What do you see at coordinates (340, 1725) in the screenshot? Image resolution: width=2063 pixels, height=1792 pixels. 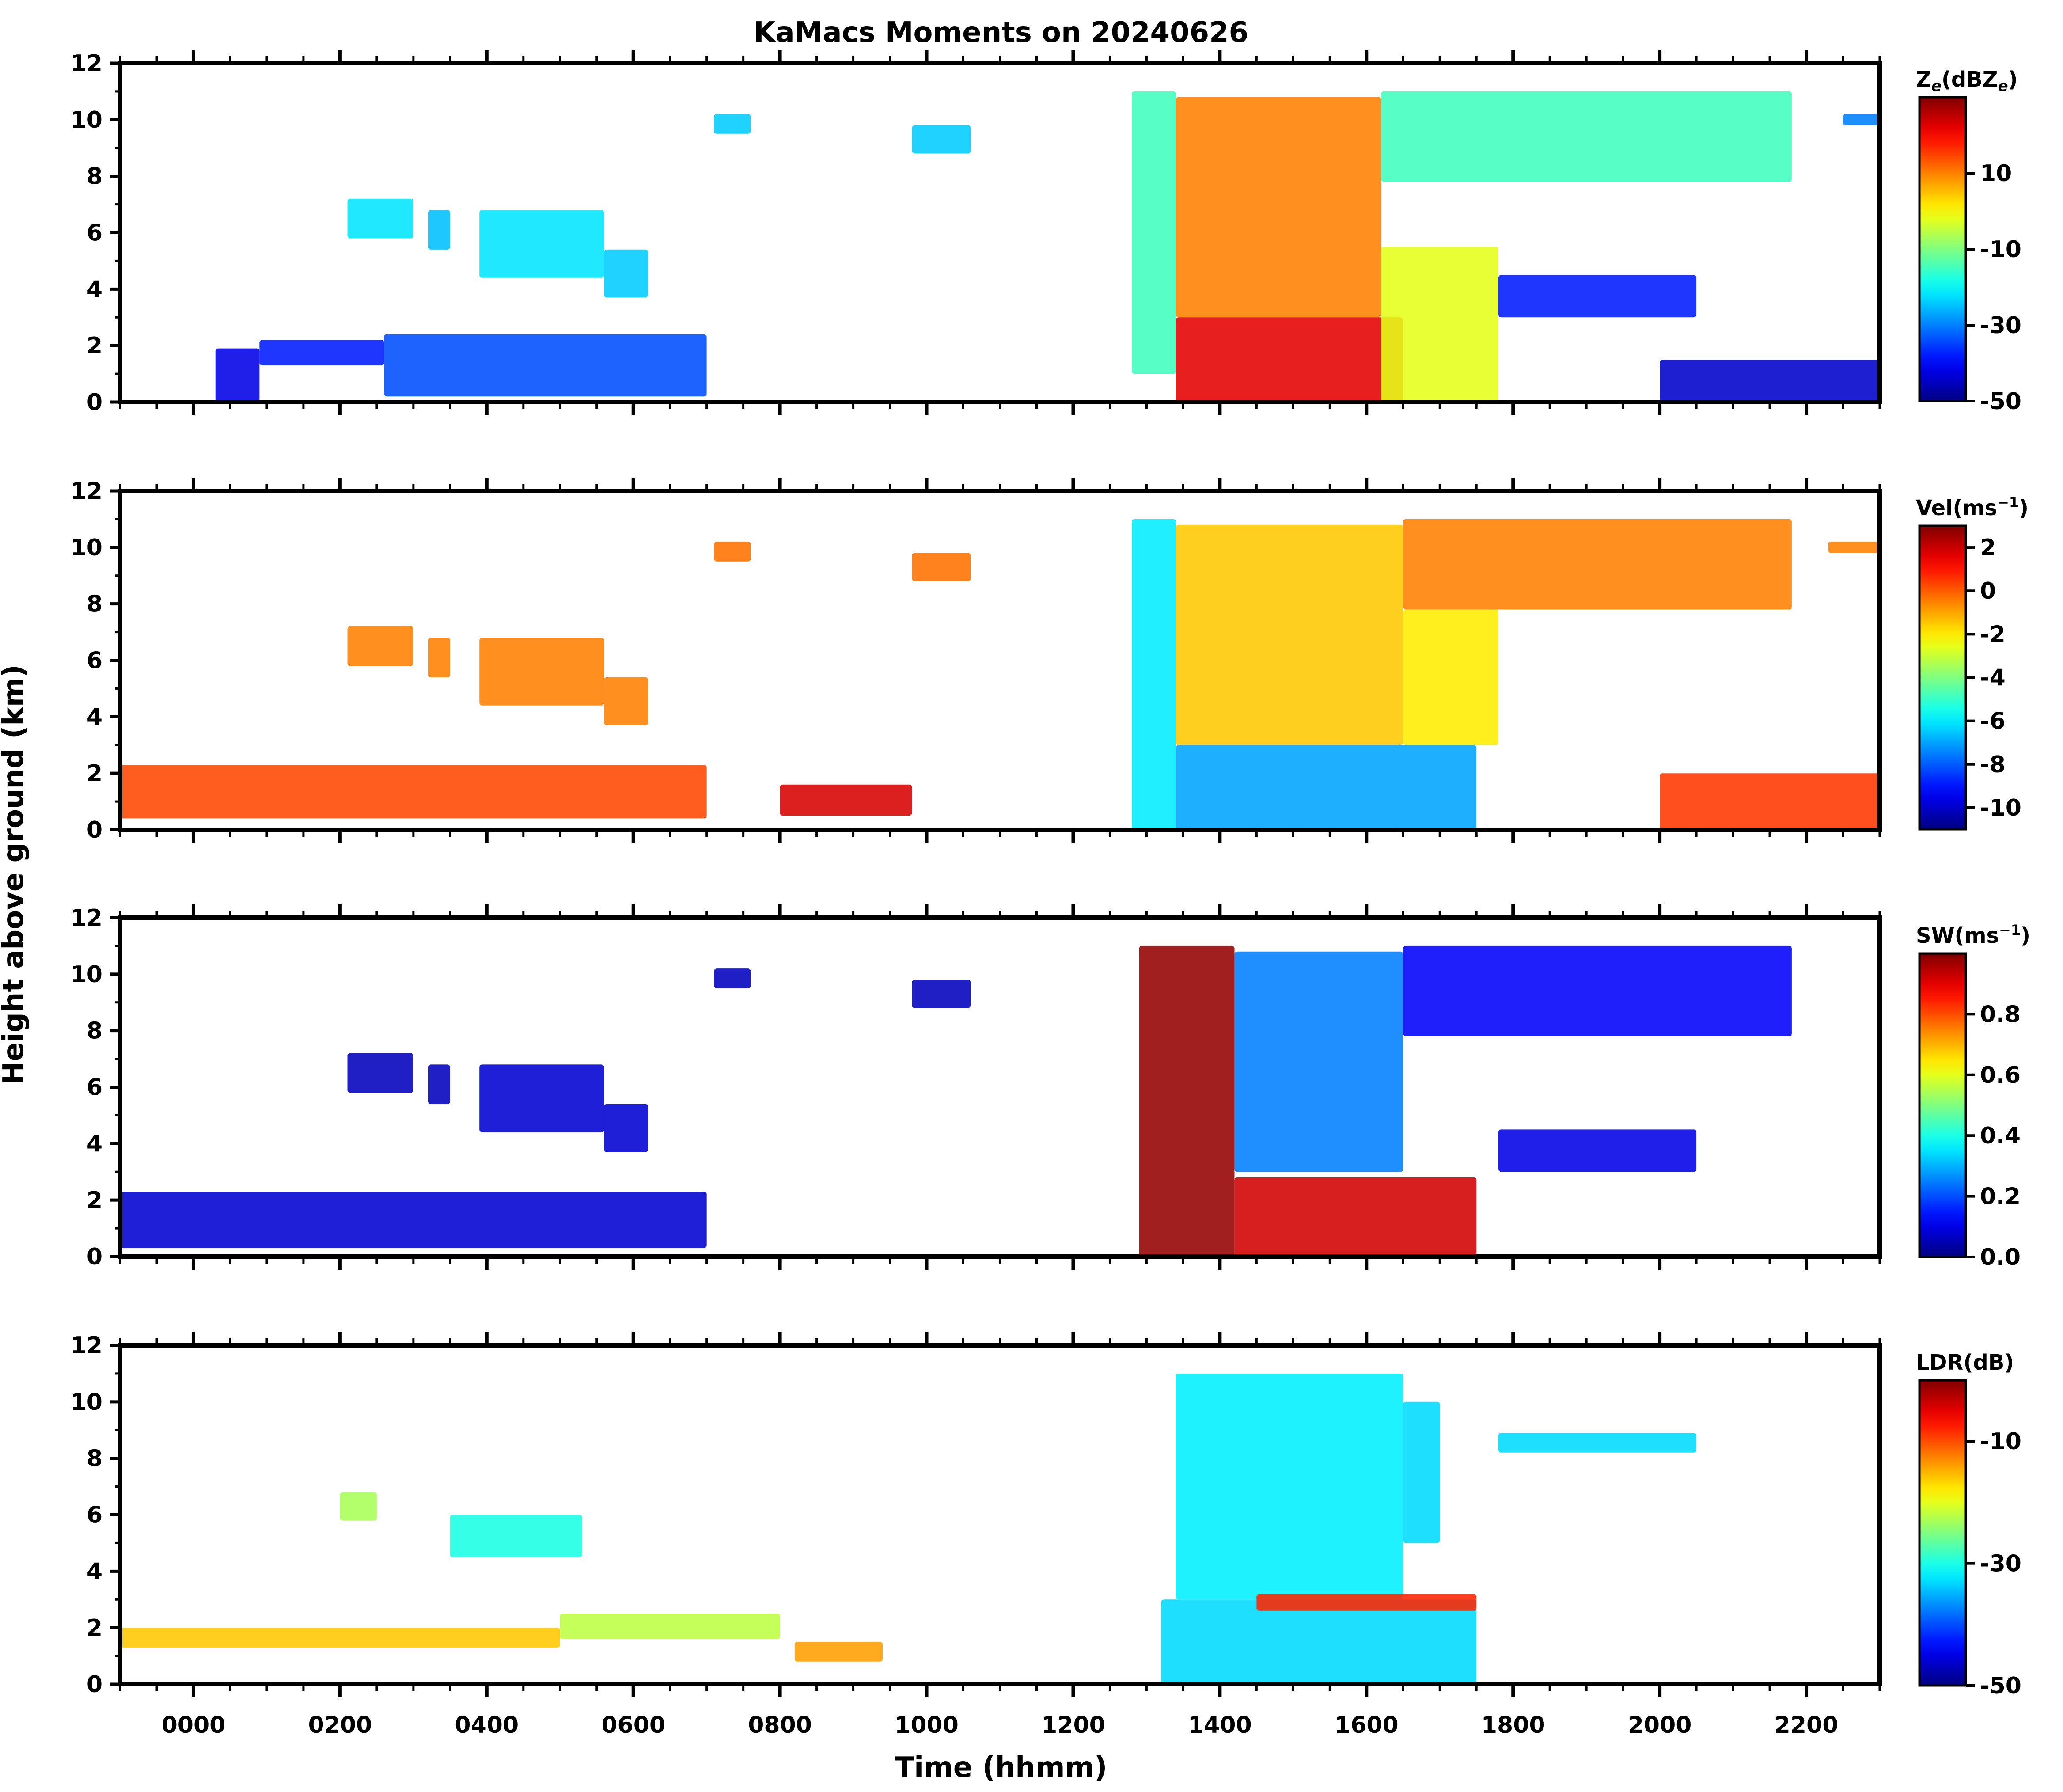 I see `x-tick-label: 0200` at bounding box center [340, 1725].